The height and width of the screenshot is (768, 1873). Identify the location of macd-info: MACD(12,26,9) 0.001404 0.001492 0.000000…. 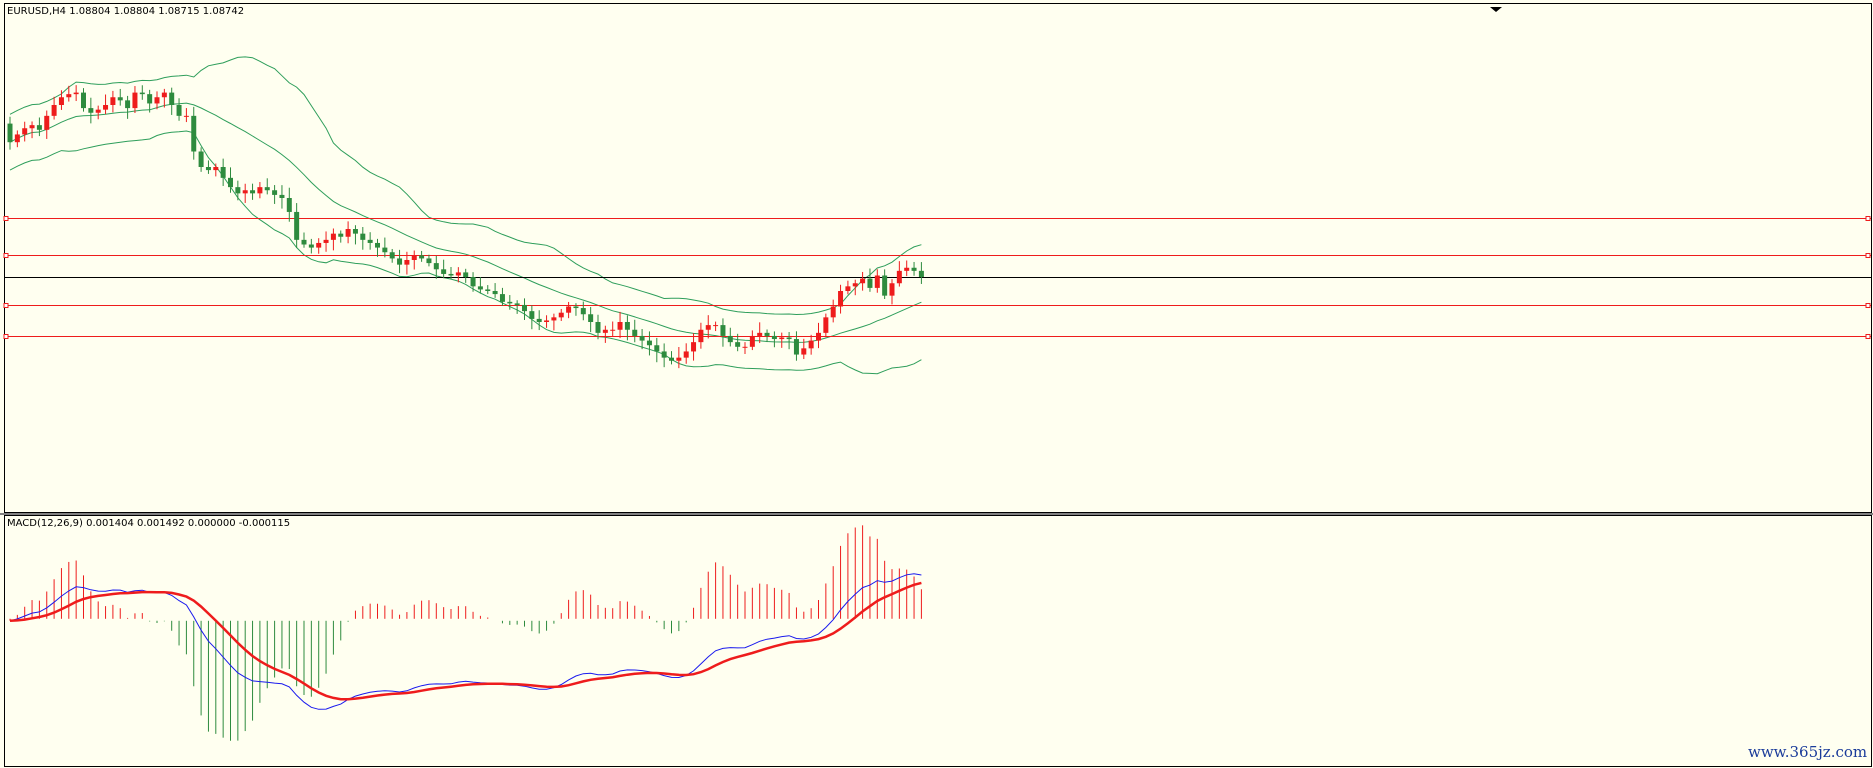
(149, 523).